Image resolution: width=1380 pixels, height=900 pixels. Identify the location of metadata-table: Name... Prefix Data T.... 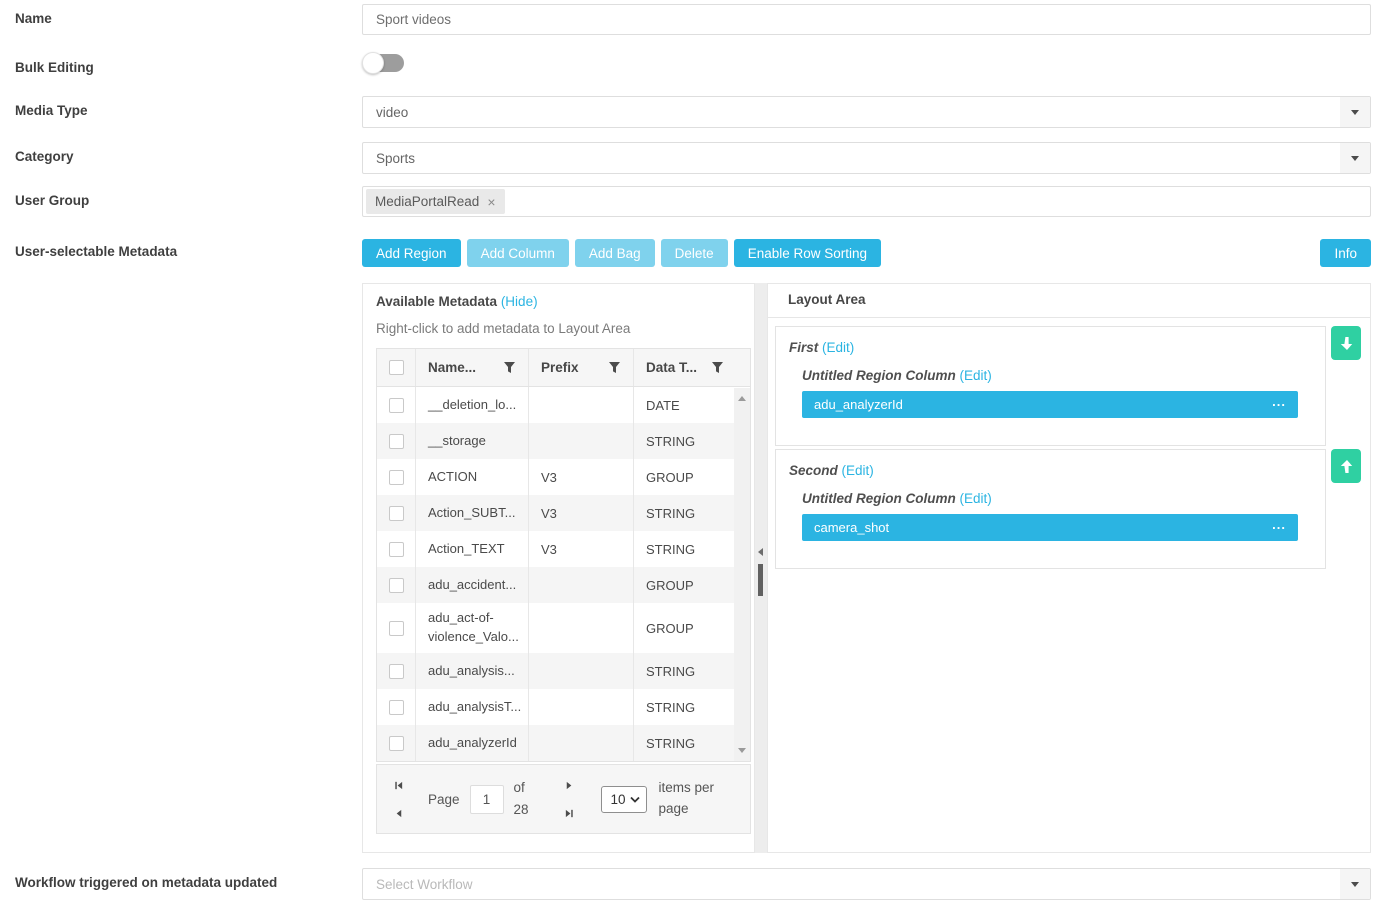
(563, 555).